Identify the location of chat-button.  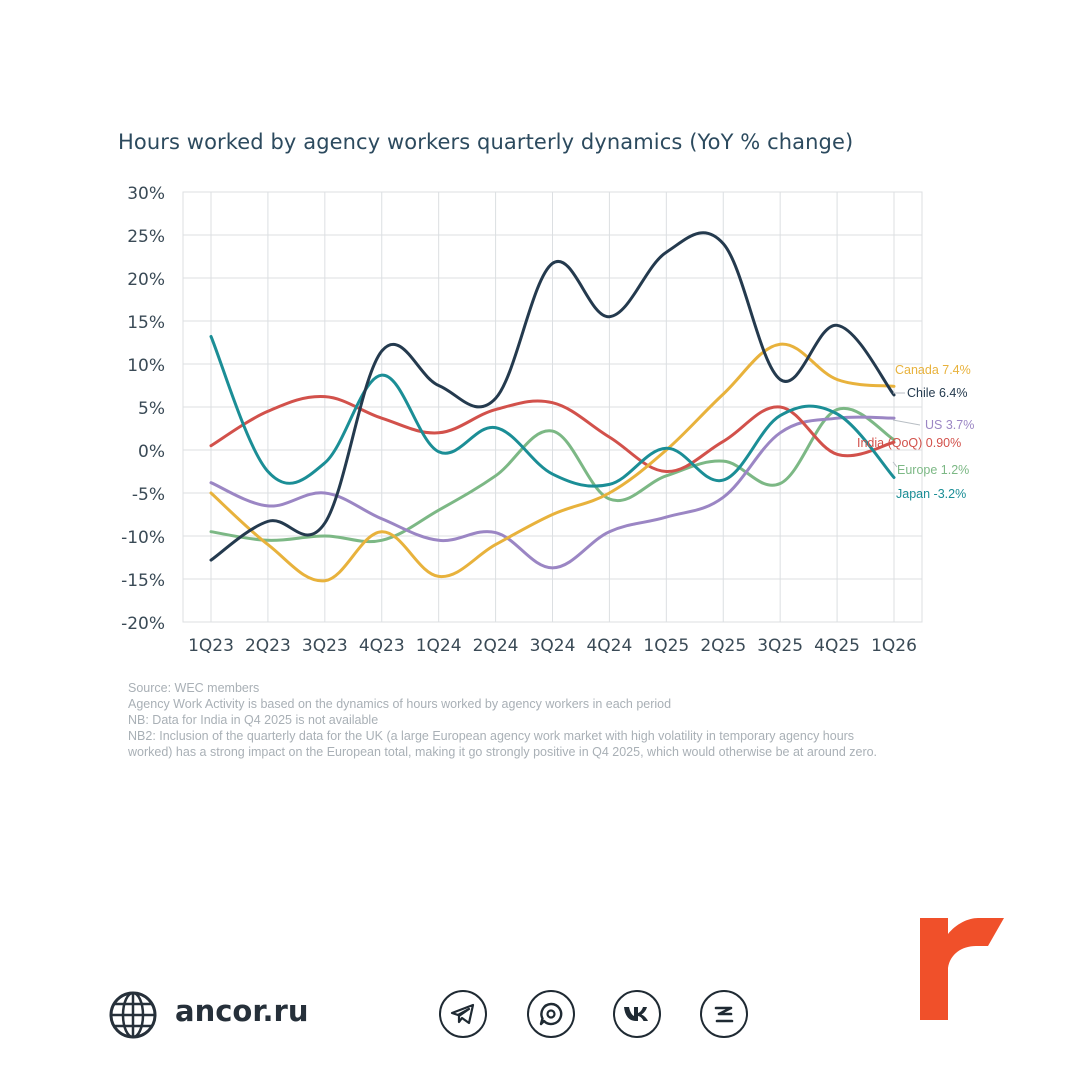
(551, 1014).